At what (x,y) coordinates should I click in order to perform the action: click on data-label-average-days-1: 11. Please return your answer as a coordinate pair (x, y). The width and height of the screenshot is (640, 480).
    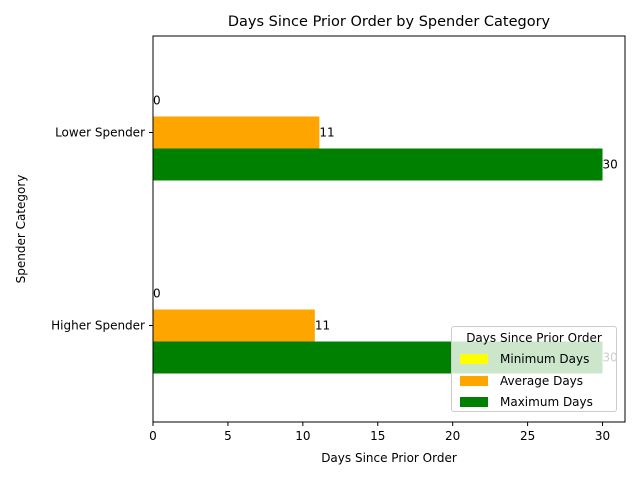
    Looking at the image, I should click on (326, 133).